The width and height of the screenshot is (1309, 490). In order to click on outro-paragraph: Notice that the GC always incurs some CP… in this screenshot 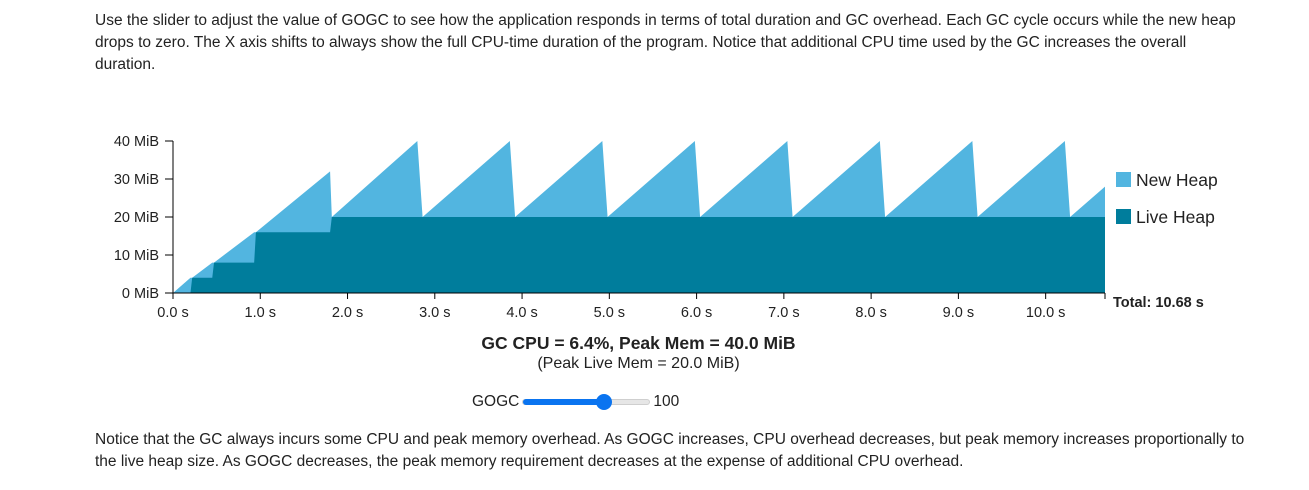, I will do `click(670, 450)`.